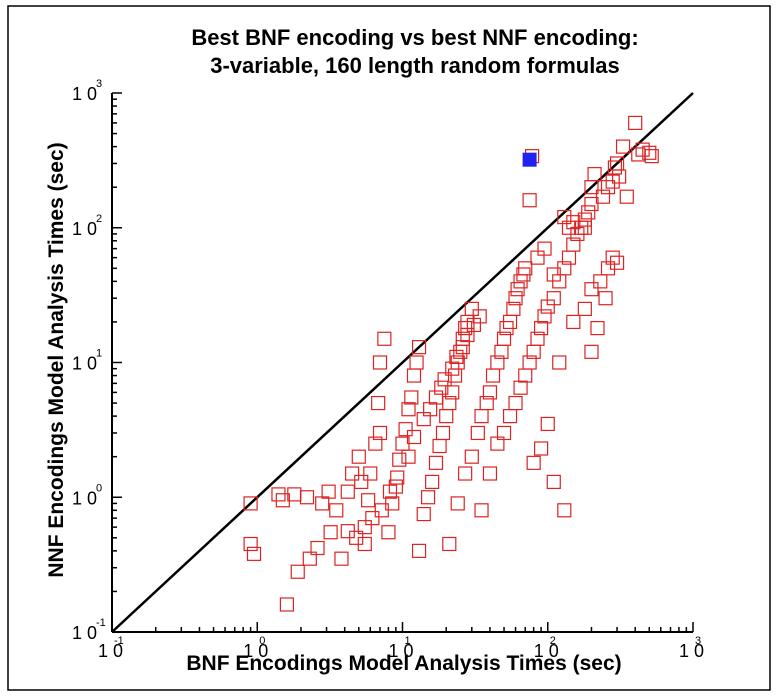 This screenshot has height=696, width=778. What do you see at coordinates (99, 84) in the screenshot?
I see `y-tick-exponent: 3` at bounding box center [99, 84].